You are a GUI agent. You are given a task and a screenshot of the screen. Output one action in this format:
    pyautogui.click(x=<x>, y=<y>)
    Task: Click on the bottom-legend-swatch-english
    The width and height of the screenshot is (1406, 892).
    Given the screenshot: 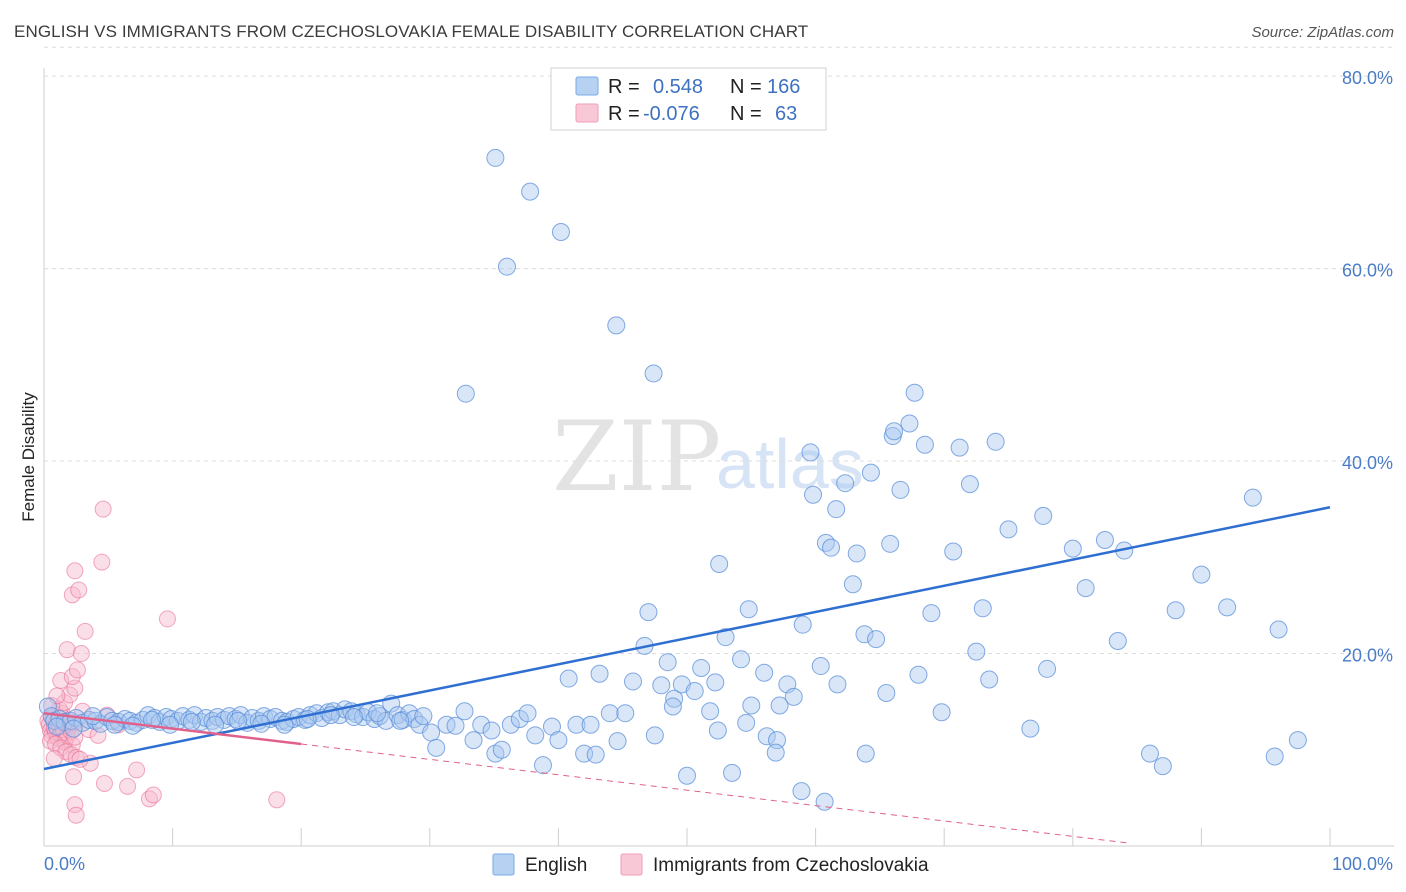 What is the action you would take?
    pyautogui.click(x=503, y=864)
    